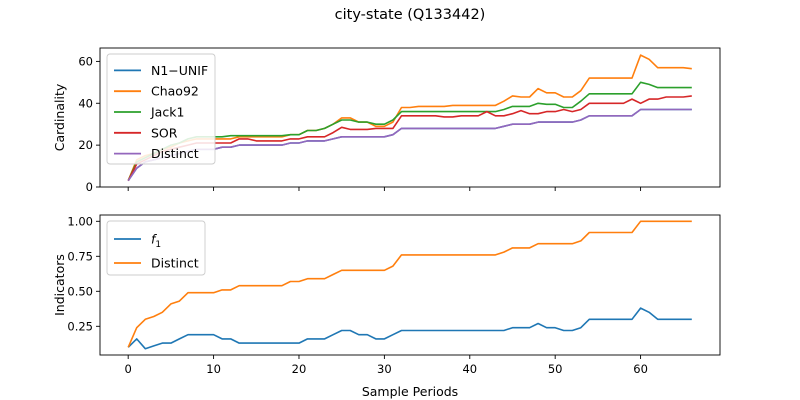 This screenshot has width=800, height=400. What do you see at coordinates (164, 132) in the screenshot?
I see `legend-label: SOR` at bounding box center [164, 132].